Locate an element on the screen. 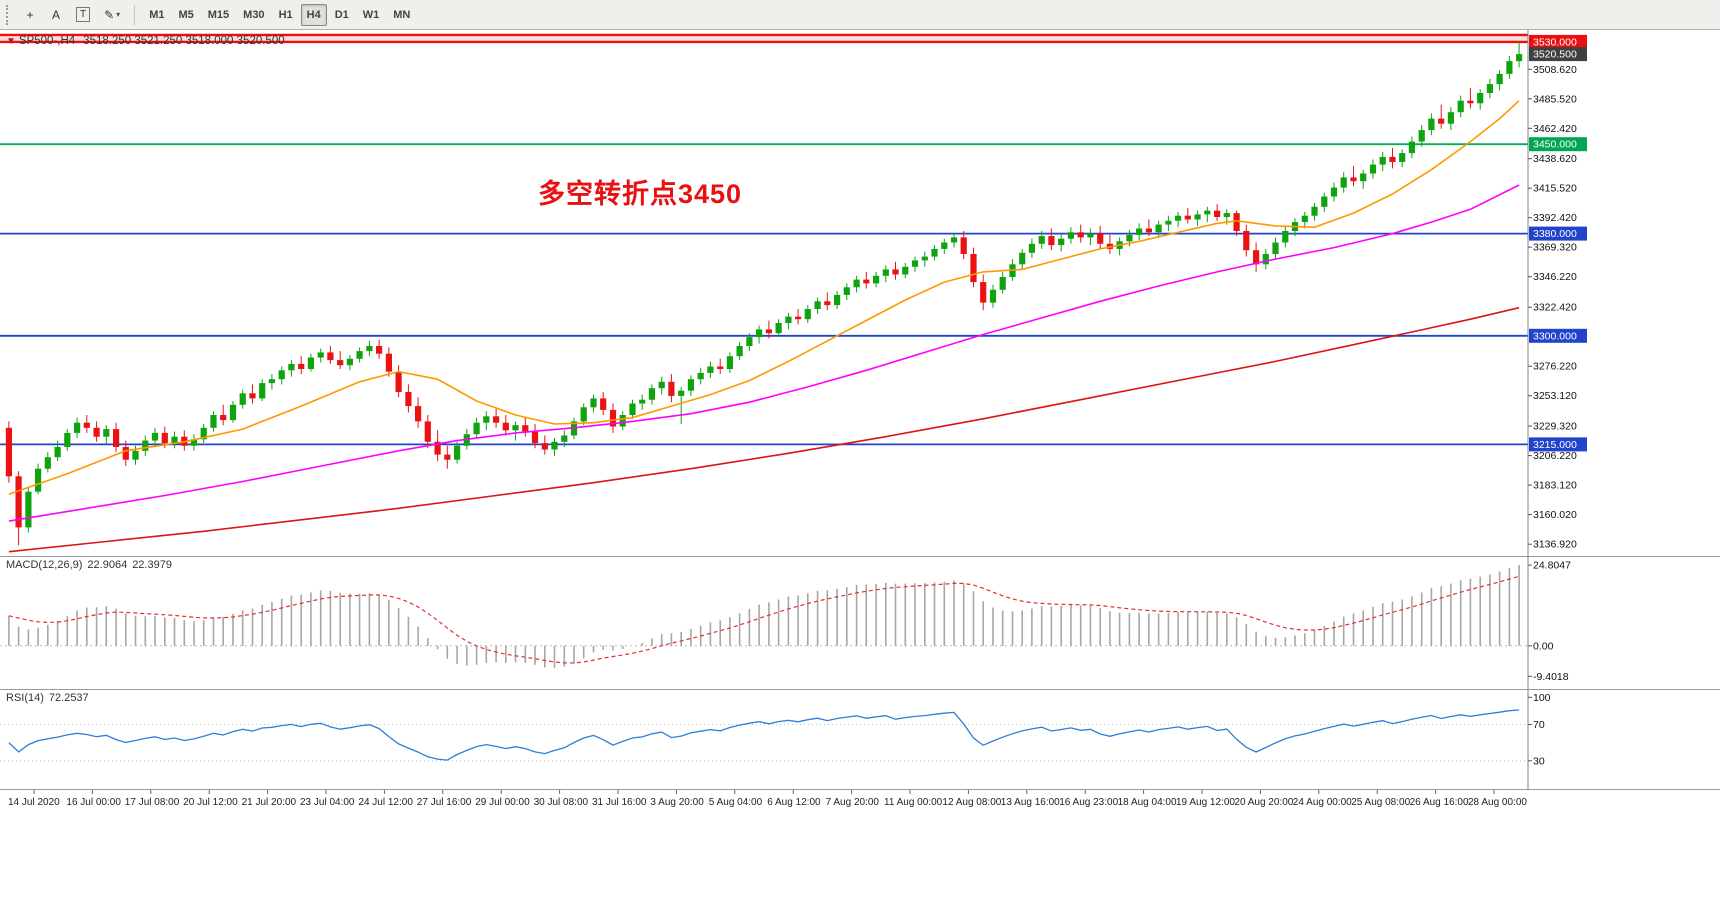 Image resolution: width=1720 pixels, height=900 pixels. text-tool-button: T is located at coordinates (83, 15).